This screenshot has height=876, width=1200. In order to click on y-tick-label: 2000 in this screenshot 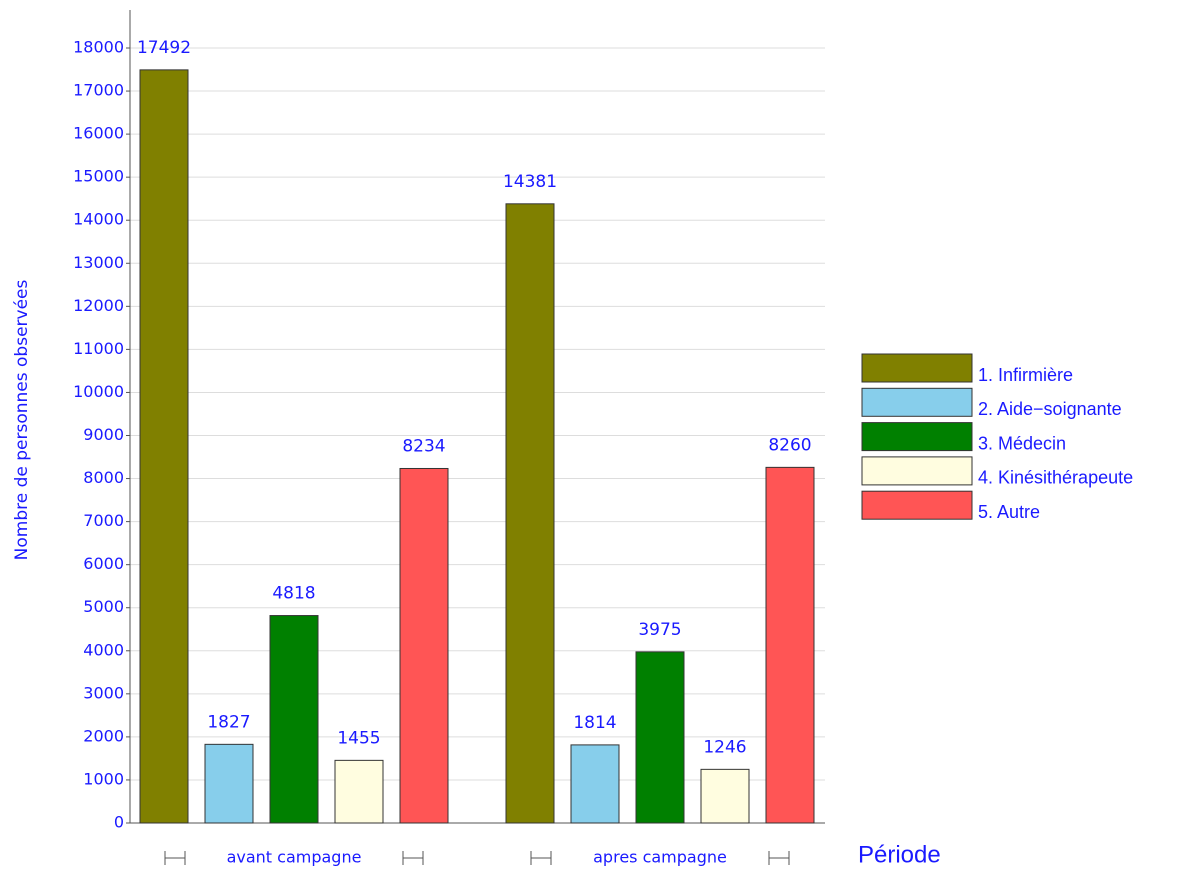, I will do `click(103, 735)`.